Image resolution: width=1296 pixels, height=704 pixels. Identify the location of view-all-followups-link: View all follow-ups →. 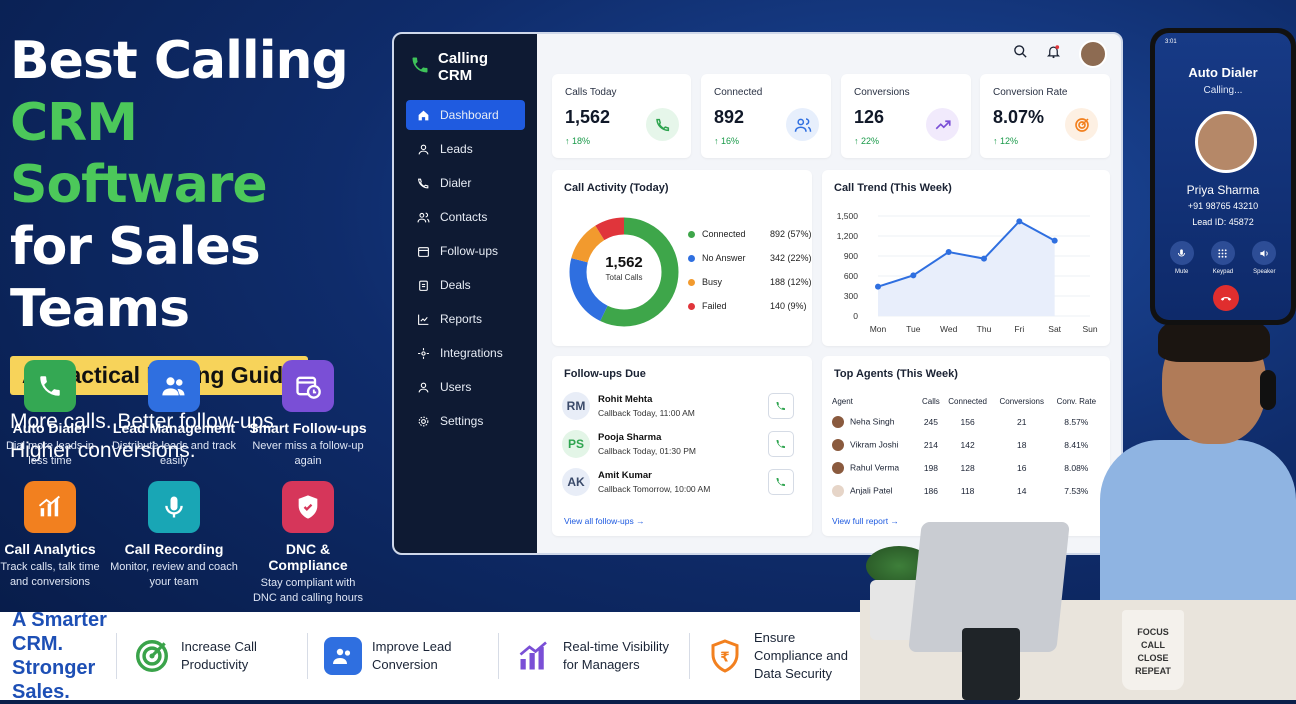
(604, 521).